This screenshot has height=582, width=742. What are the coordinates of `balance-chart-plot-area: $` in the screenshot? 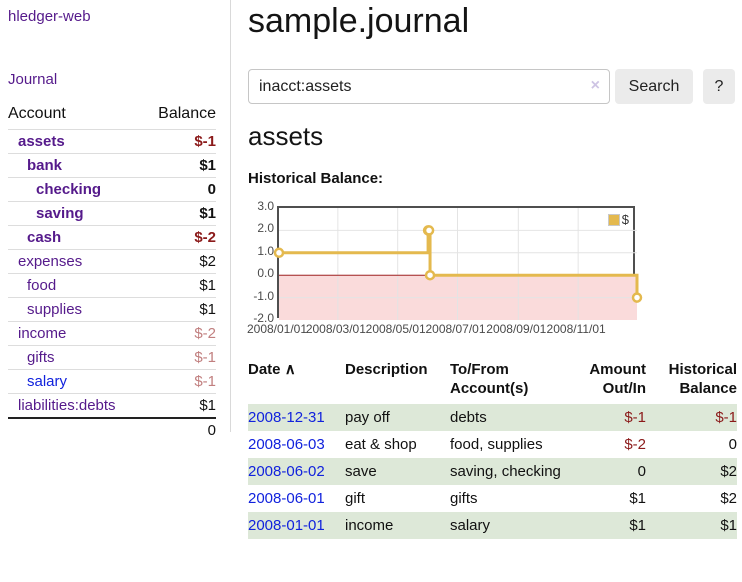 It's located at (458, 263).